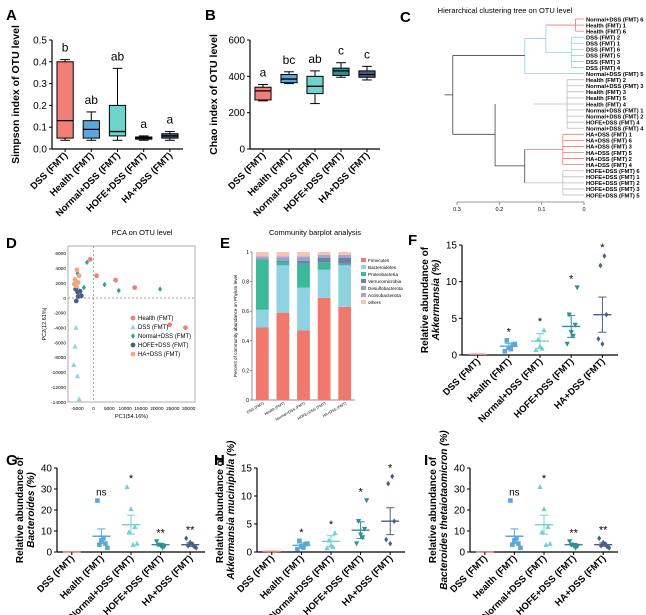 This screenshot has width=646, height=615. Describe the element at coordinates (603, 51) in the screenshot. I see `leaf-label: DSS (FMT) 6` at that location.